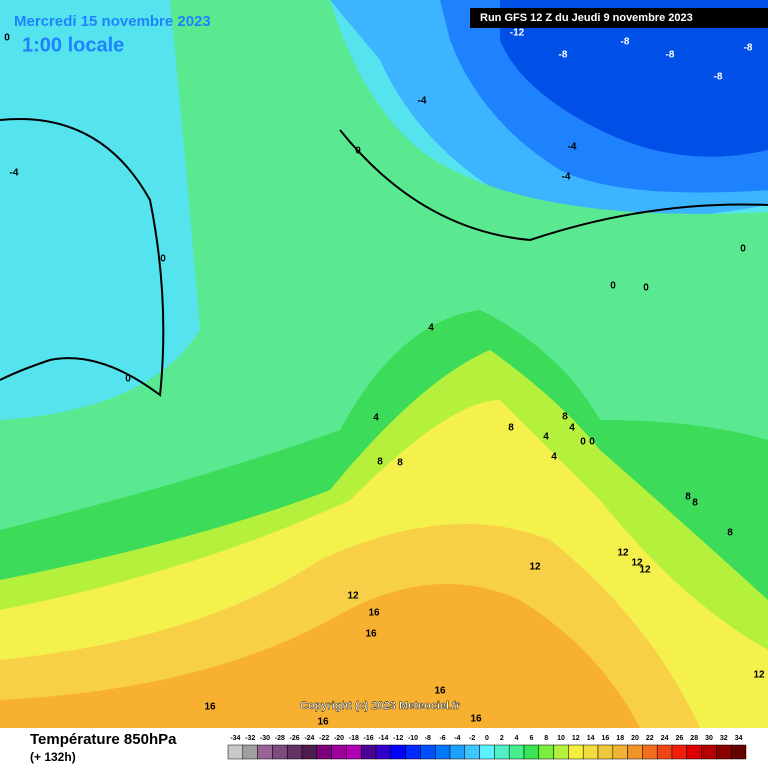 This screenshot has width=768, height=773. Describe the element at coordinates (739, 738) in the screenshot. I see `colorbar-label: 34` at that location.